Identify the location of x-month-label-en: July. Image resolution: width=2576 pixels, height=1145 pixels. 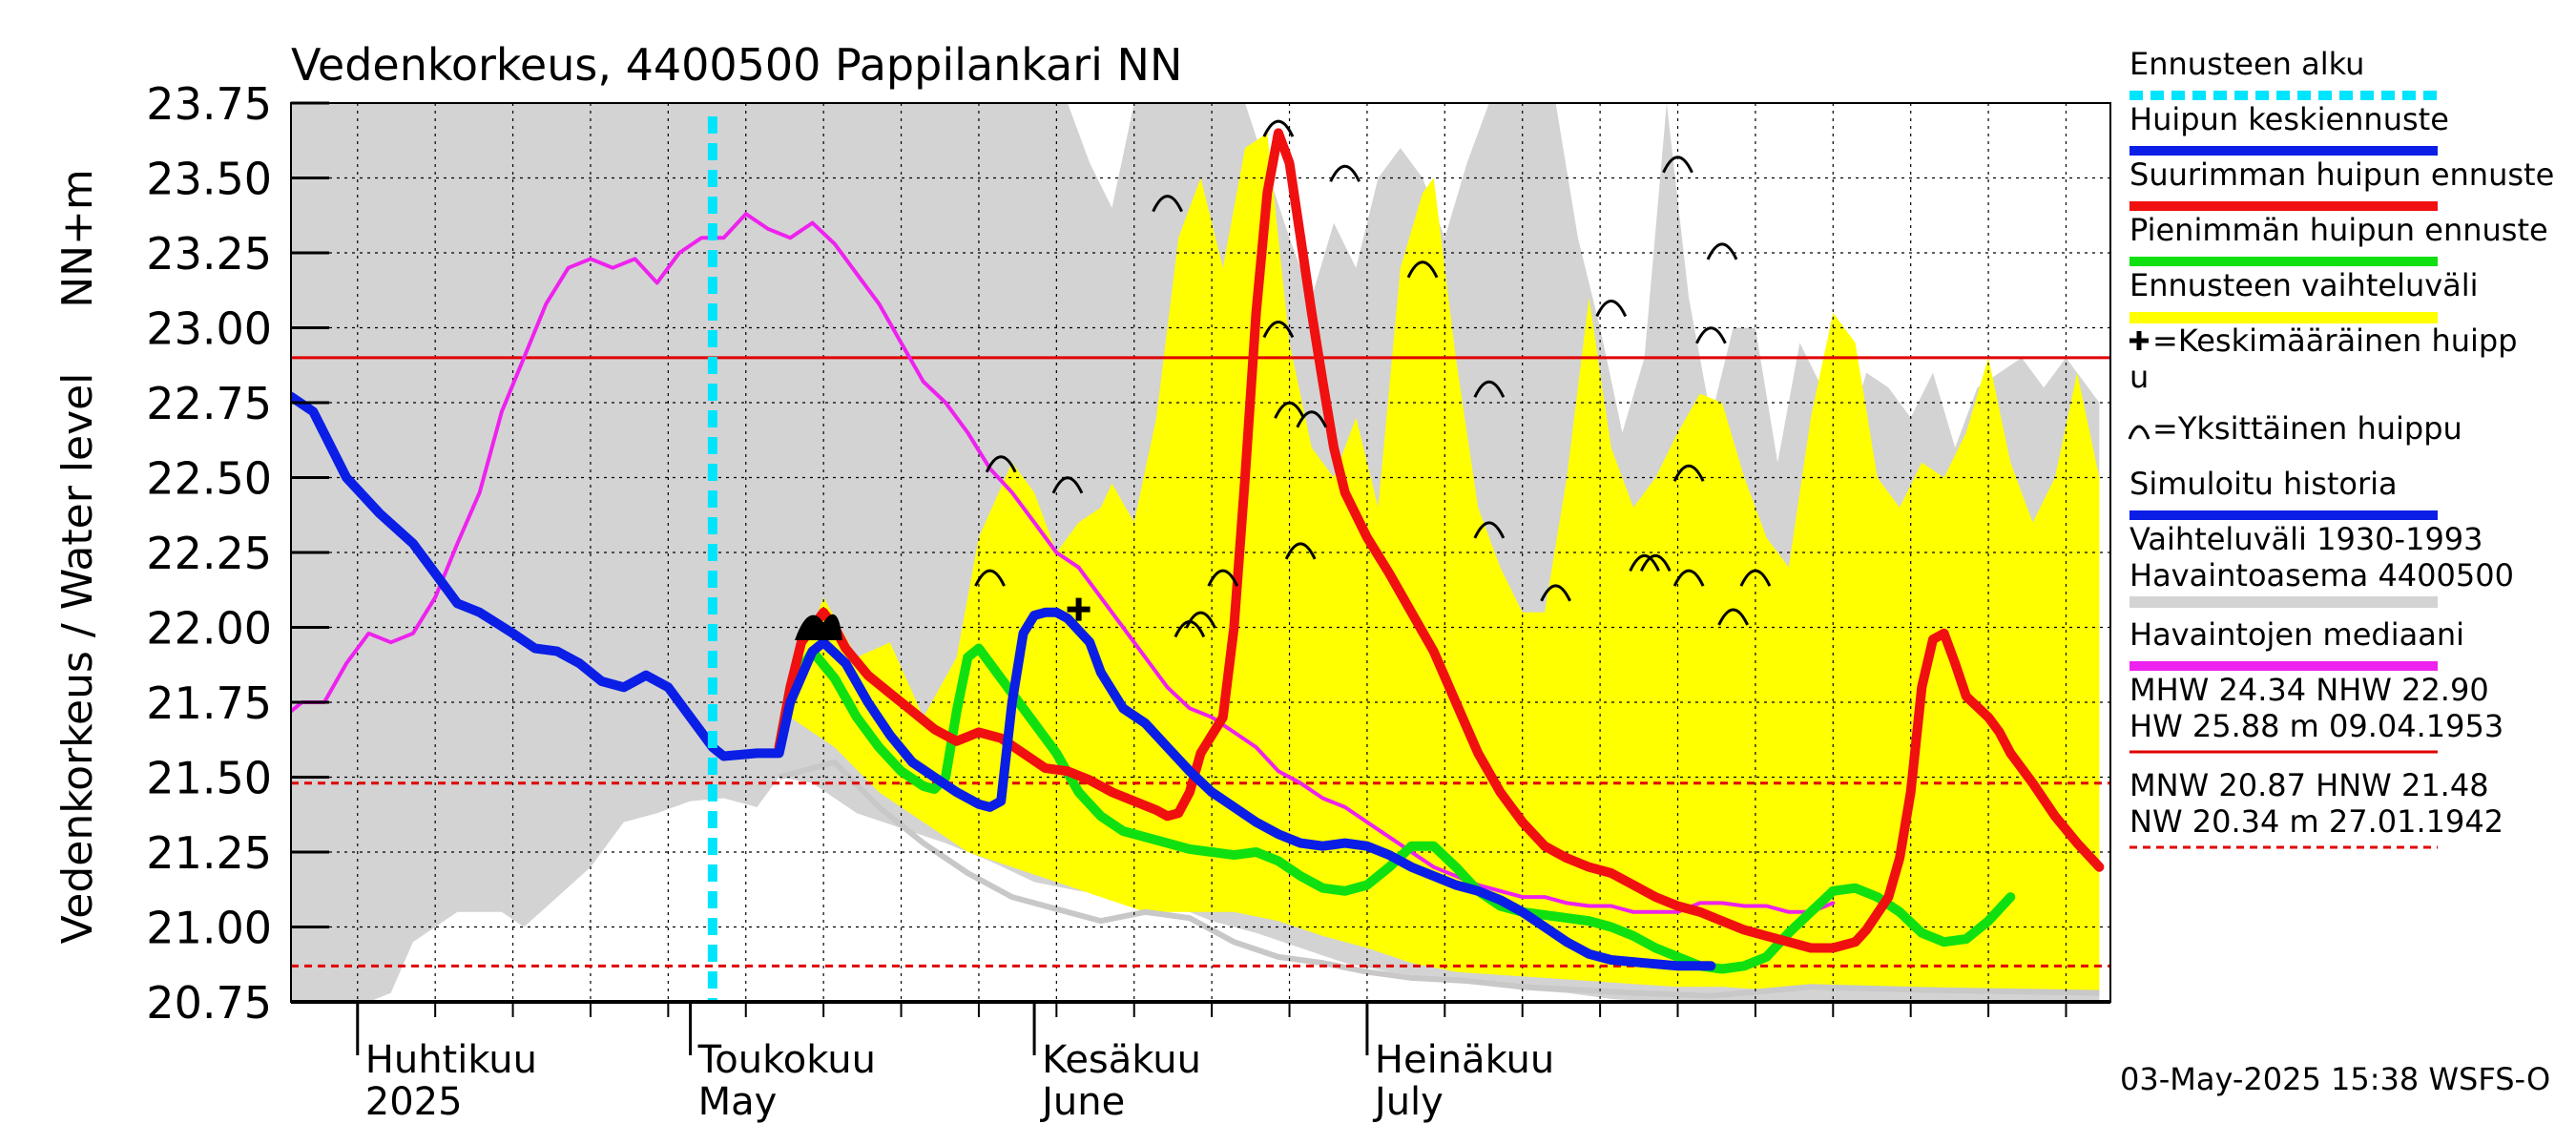
(1408, 1102).